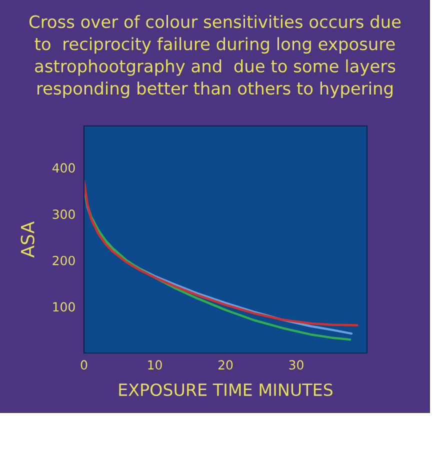 The height and width of the screenshot is (463, 442). I want to click on x-tick-label: 10, so click(155, 365).